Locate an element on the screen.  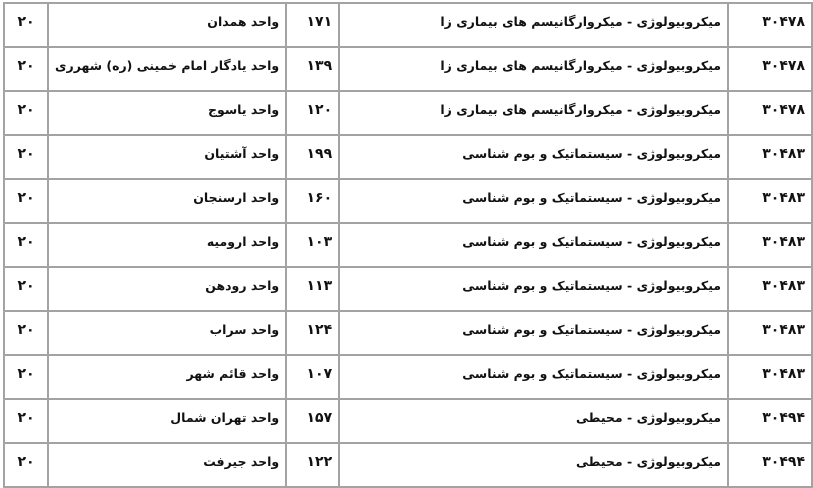
unit-name: واحد ارومیه is located at coordinates (167, 245).